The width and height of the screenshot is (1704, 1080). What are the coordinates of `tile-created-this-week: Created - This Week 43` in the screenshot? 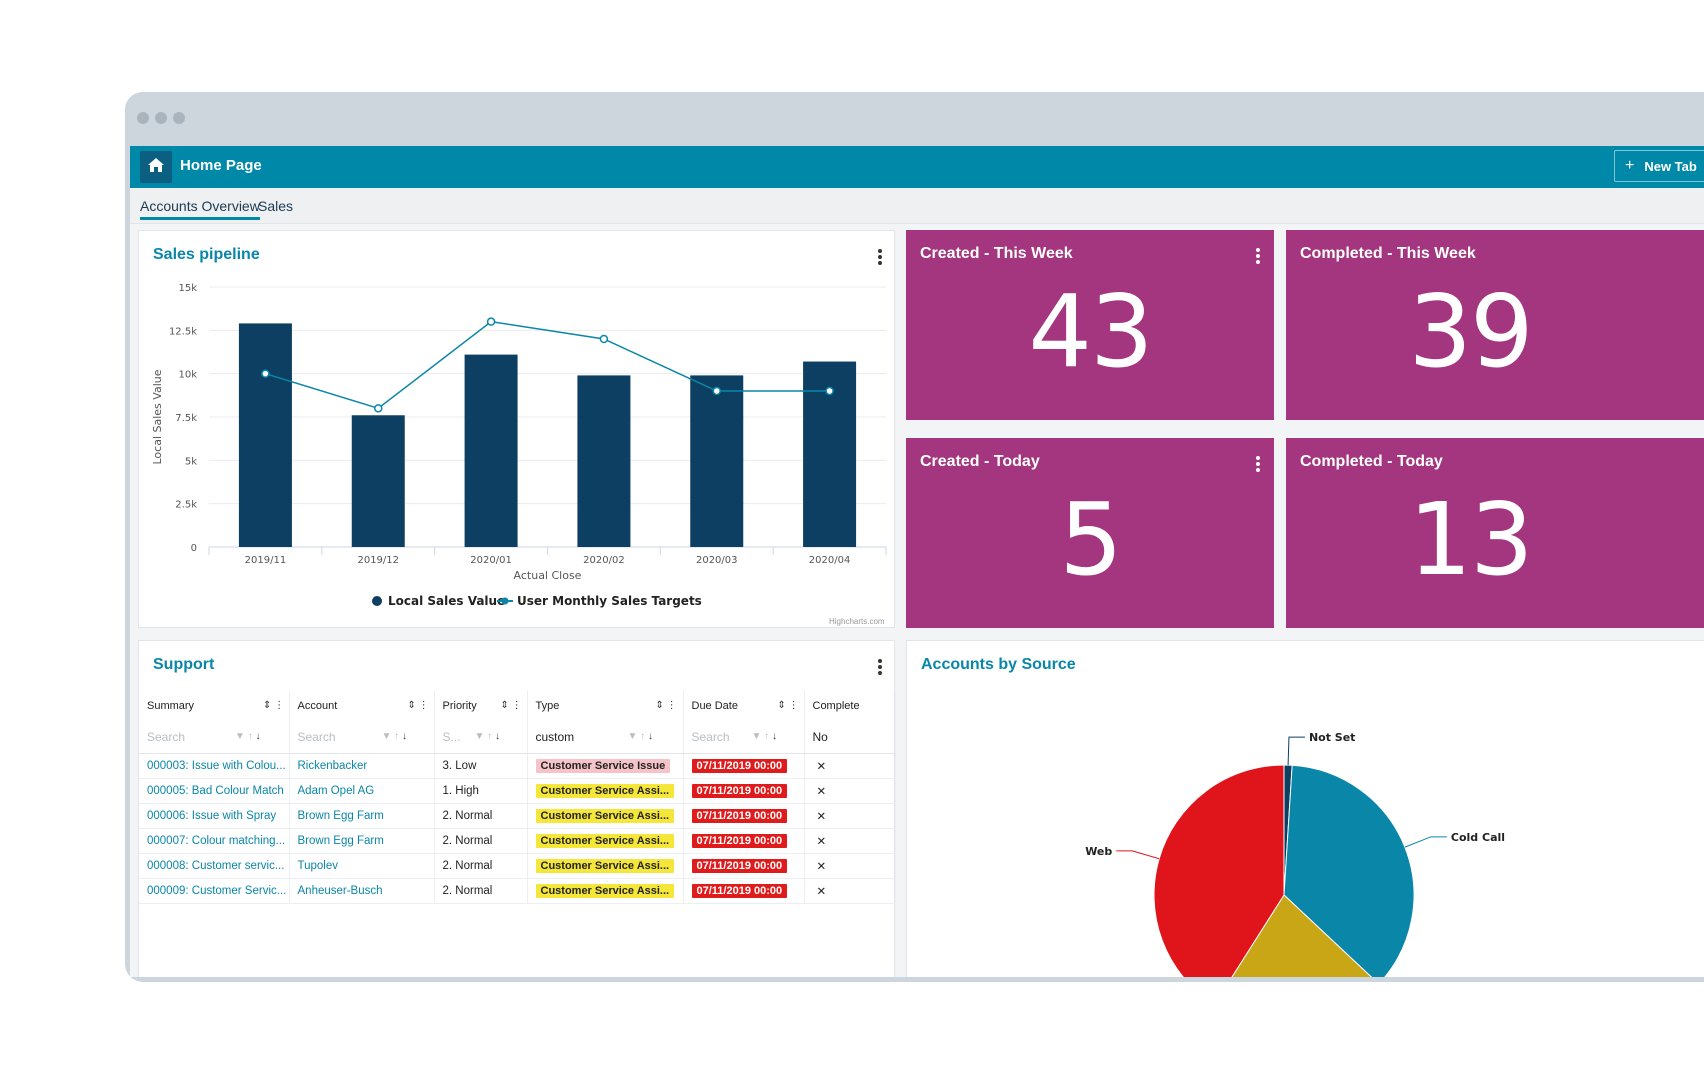 It's located at (1090, 325).